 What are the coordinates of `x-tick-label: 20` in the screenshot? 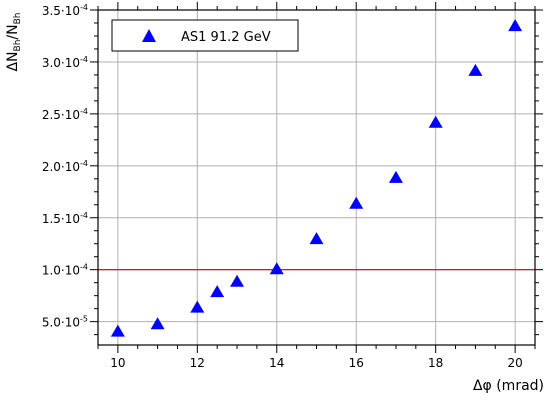 It's located at (514, 363).